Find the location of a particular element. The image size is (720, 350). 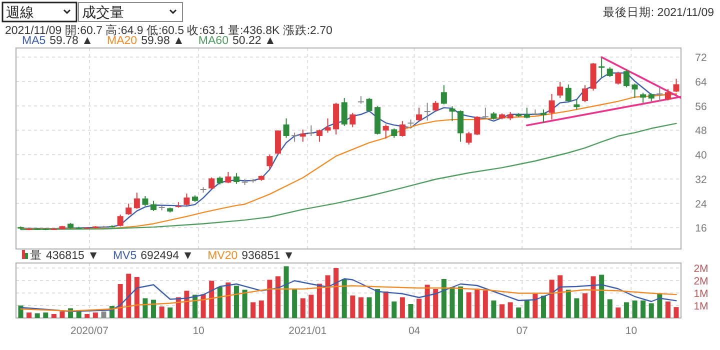

y-tick-label: 24 is located at coordinates (701, 204).